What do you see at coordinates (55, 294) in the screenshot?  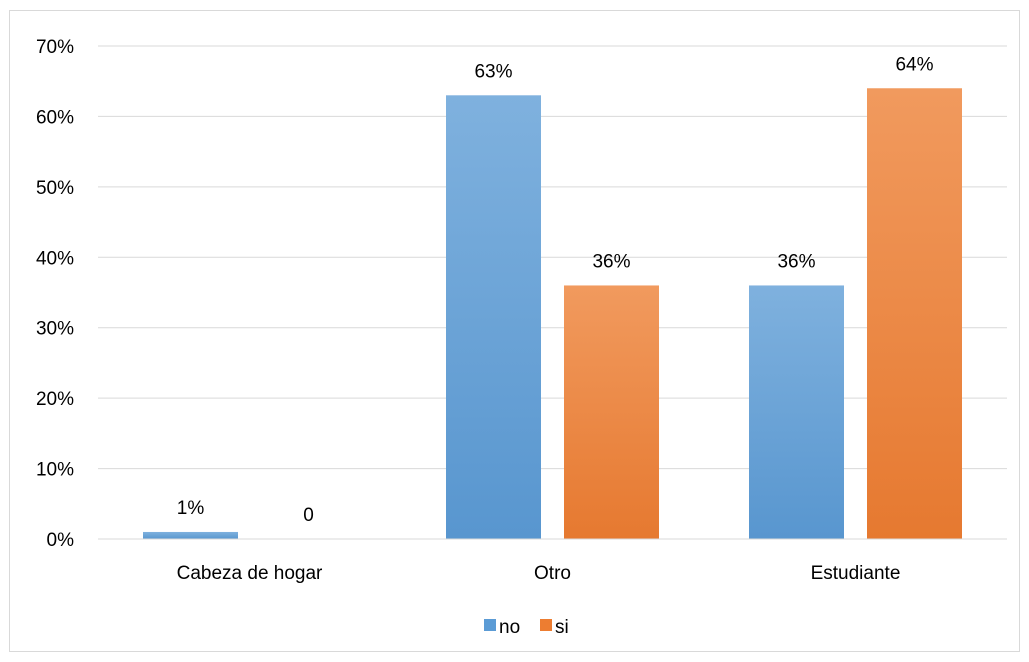 I see `y-axis-ticks: 0% 10% 20% 30% 40% 50% 60% 70%` at bounding box center [55, 294].